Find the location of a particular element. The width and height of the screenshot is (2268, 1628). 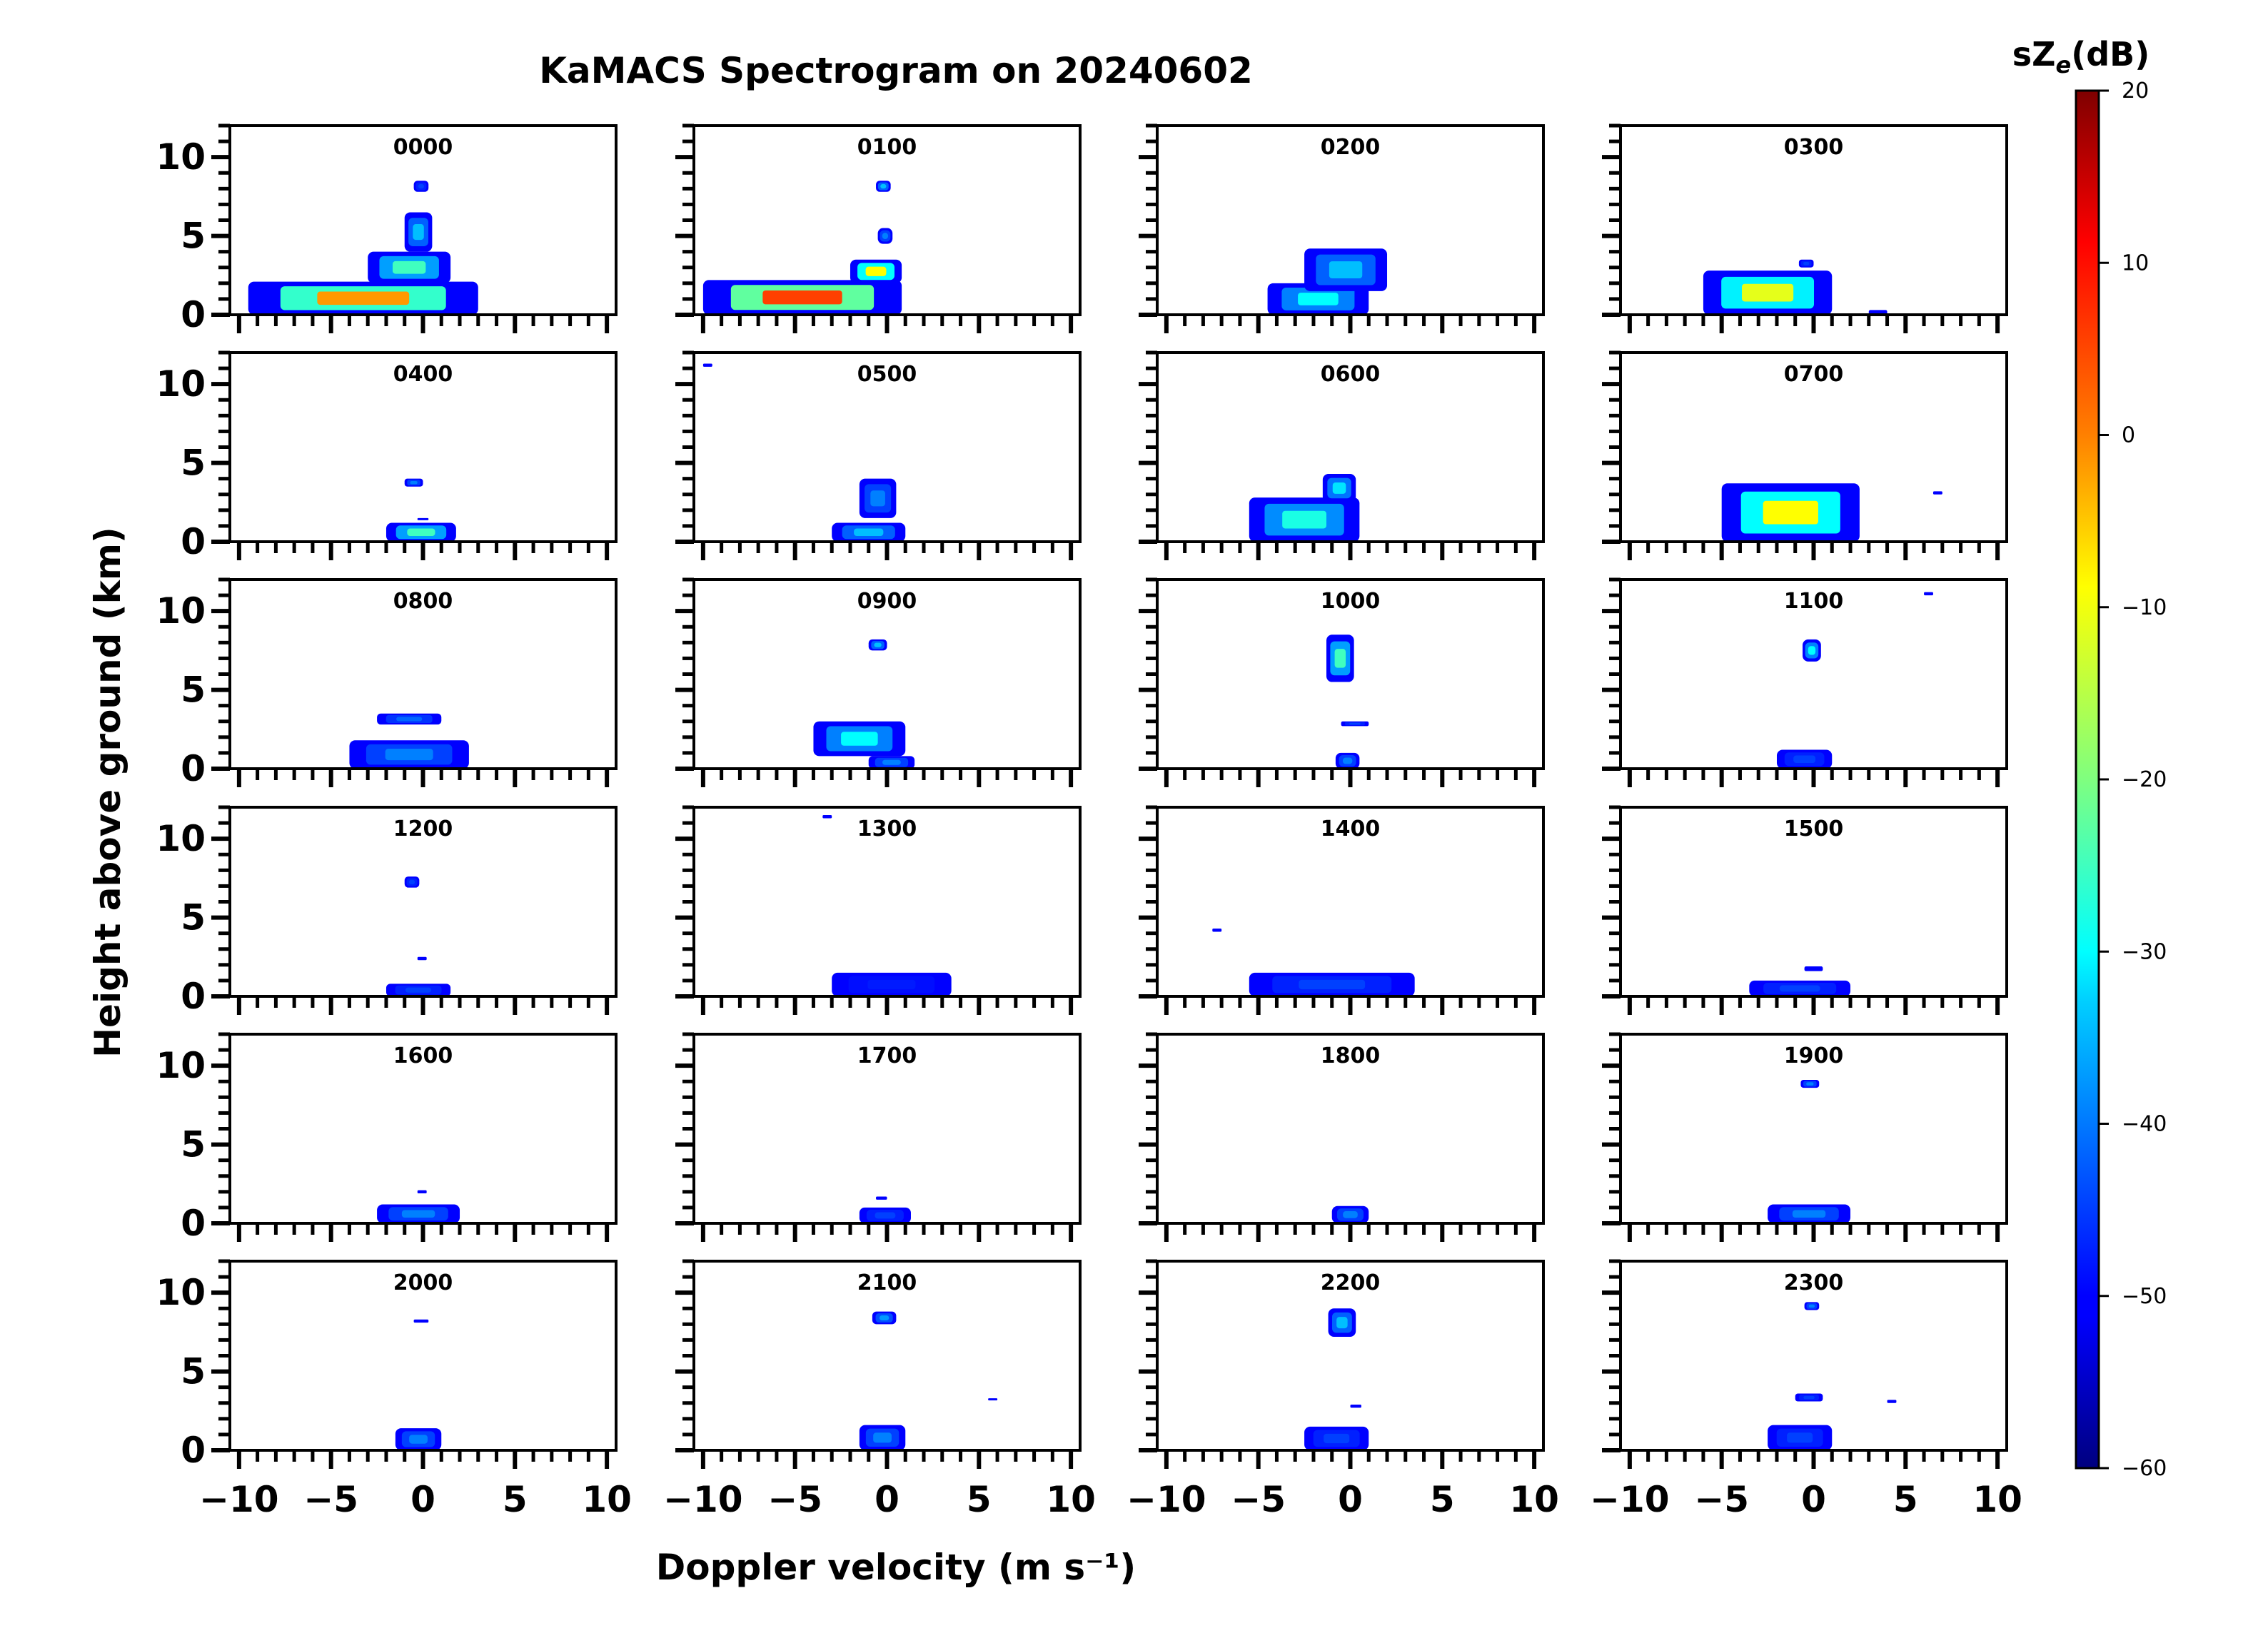

echo-0300-0-core is located at coordinates (1768, 292).